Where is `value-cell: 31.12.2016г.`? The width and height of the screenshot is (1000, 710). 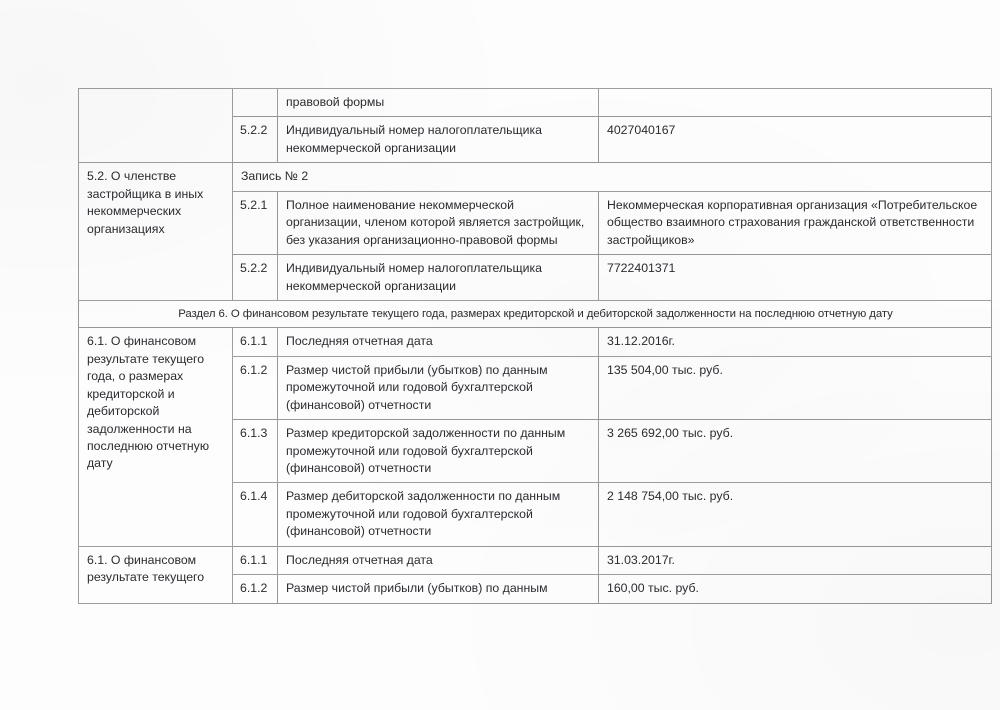 value-cell: 31.12.2016г. is located at coordinates (795, 342).